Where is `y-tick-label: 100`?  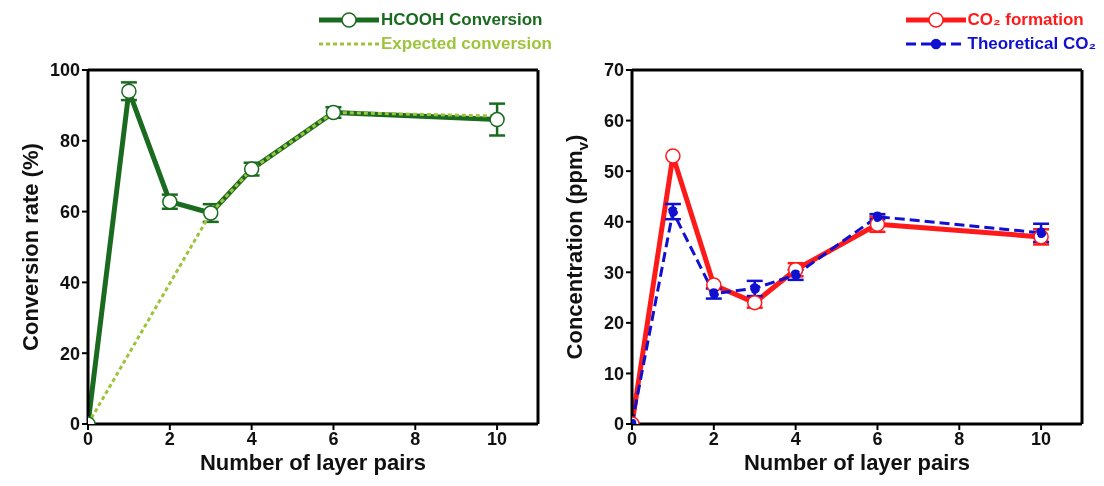 y-tick-label: 100 is located at coordinates (64, 70).